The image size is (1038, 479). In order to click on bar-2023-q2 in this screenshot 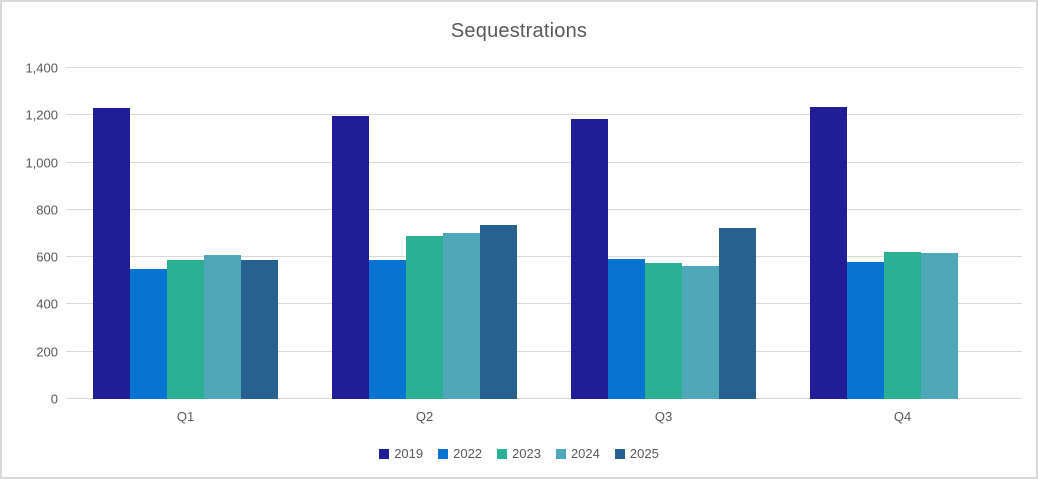, I will do `click(424, 317)`.